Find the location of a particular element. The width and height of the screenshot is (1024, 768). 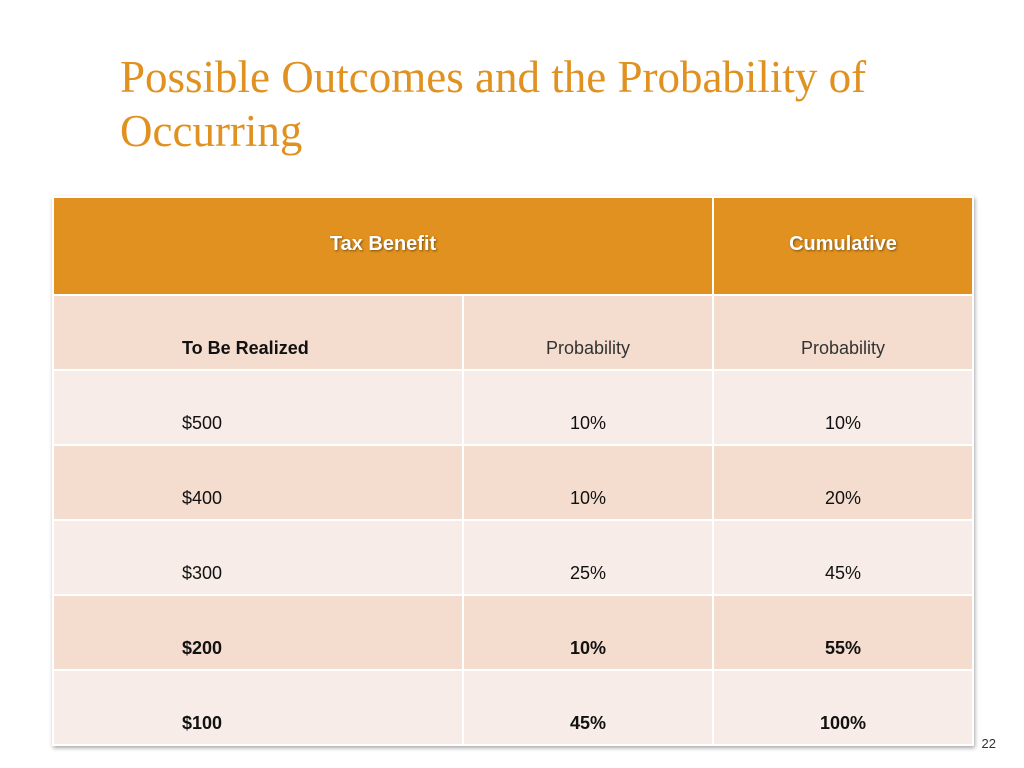

table-row: $100 45% 100% is located at coordinates (513, 707).